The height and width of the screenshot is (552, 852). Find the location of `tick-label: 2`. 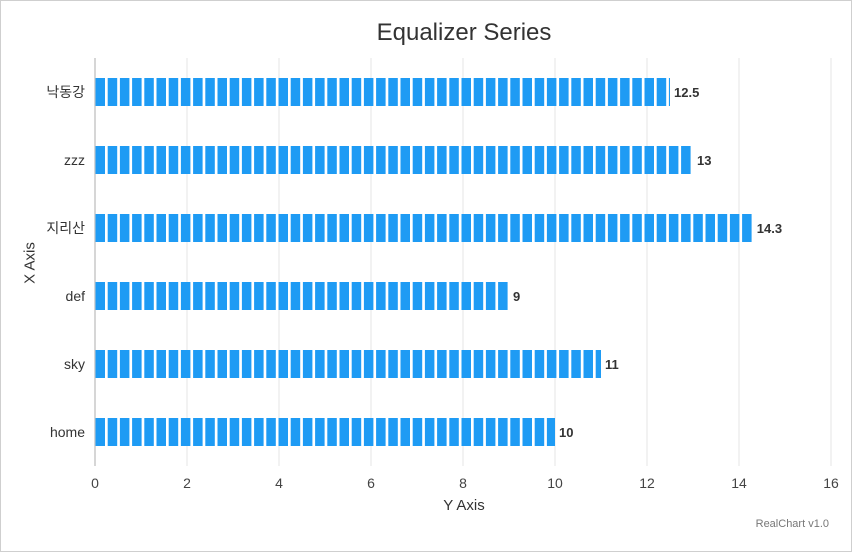

tick-label: 2 is located at coordinates (187, 483).